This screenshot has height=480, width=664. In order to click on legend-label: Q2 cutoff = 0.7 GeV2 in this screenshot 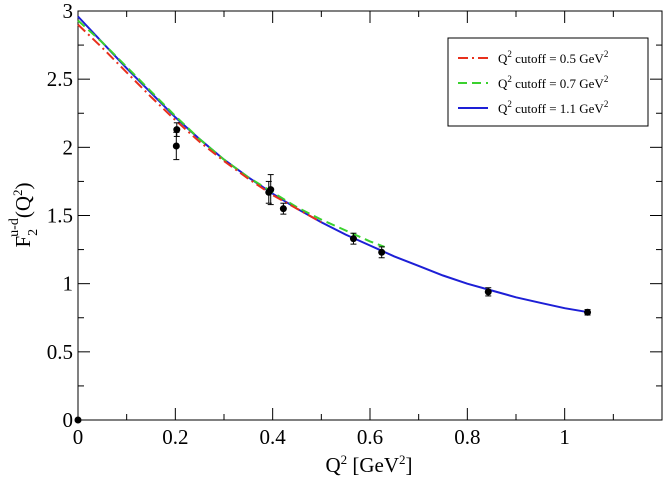, I will do `click(553, 82)`.